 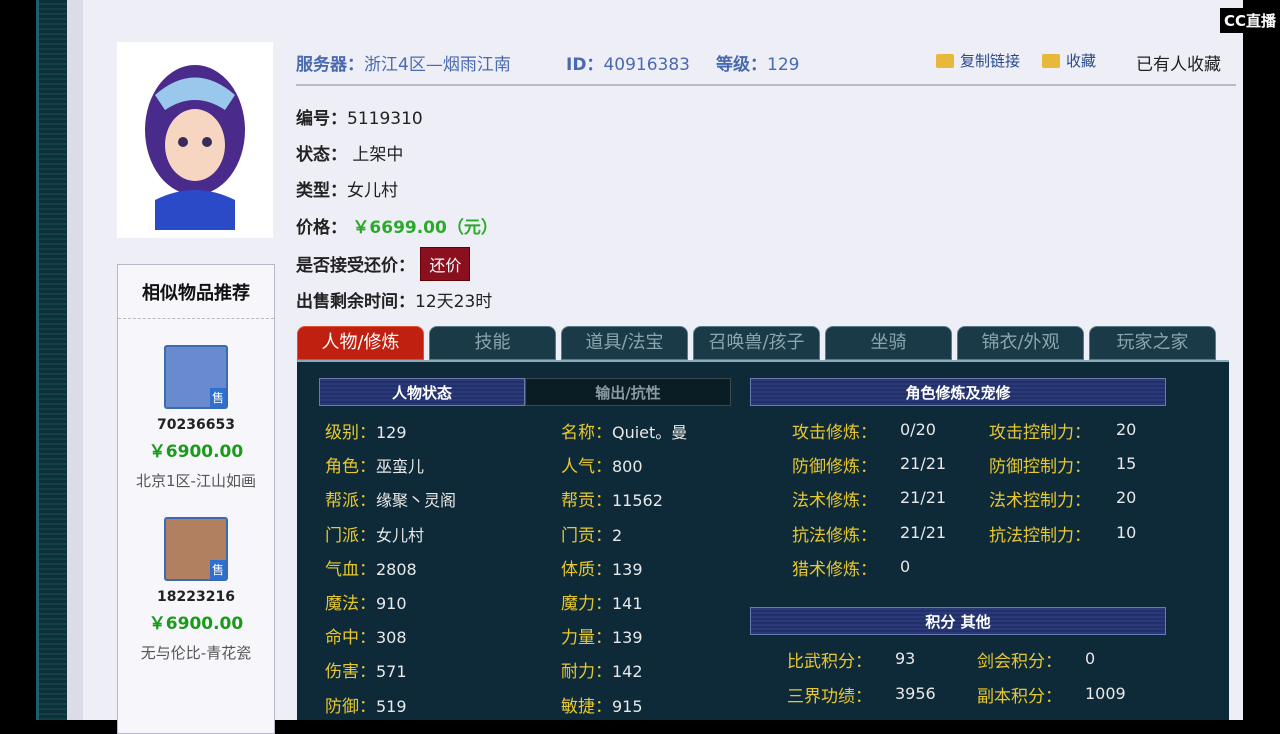 I want to click on left-gutter, so click(x=75, y=360).